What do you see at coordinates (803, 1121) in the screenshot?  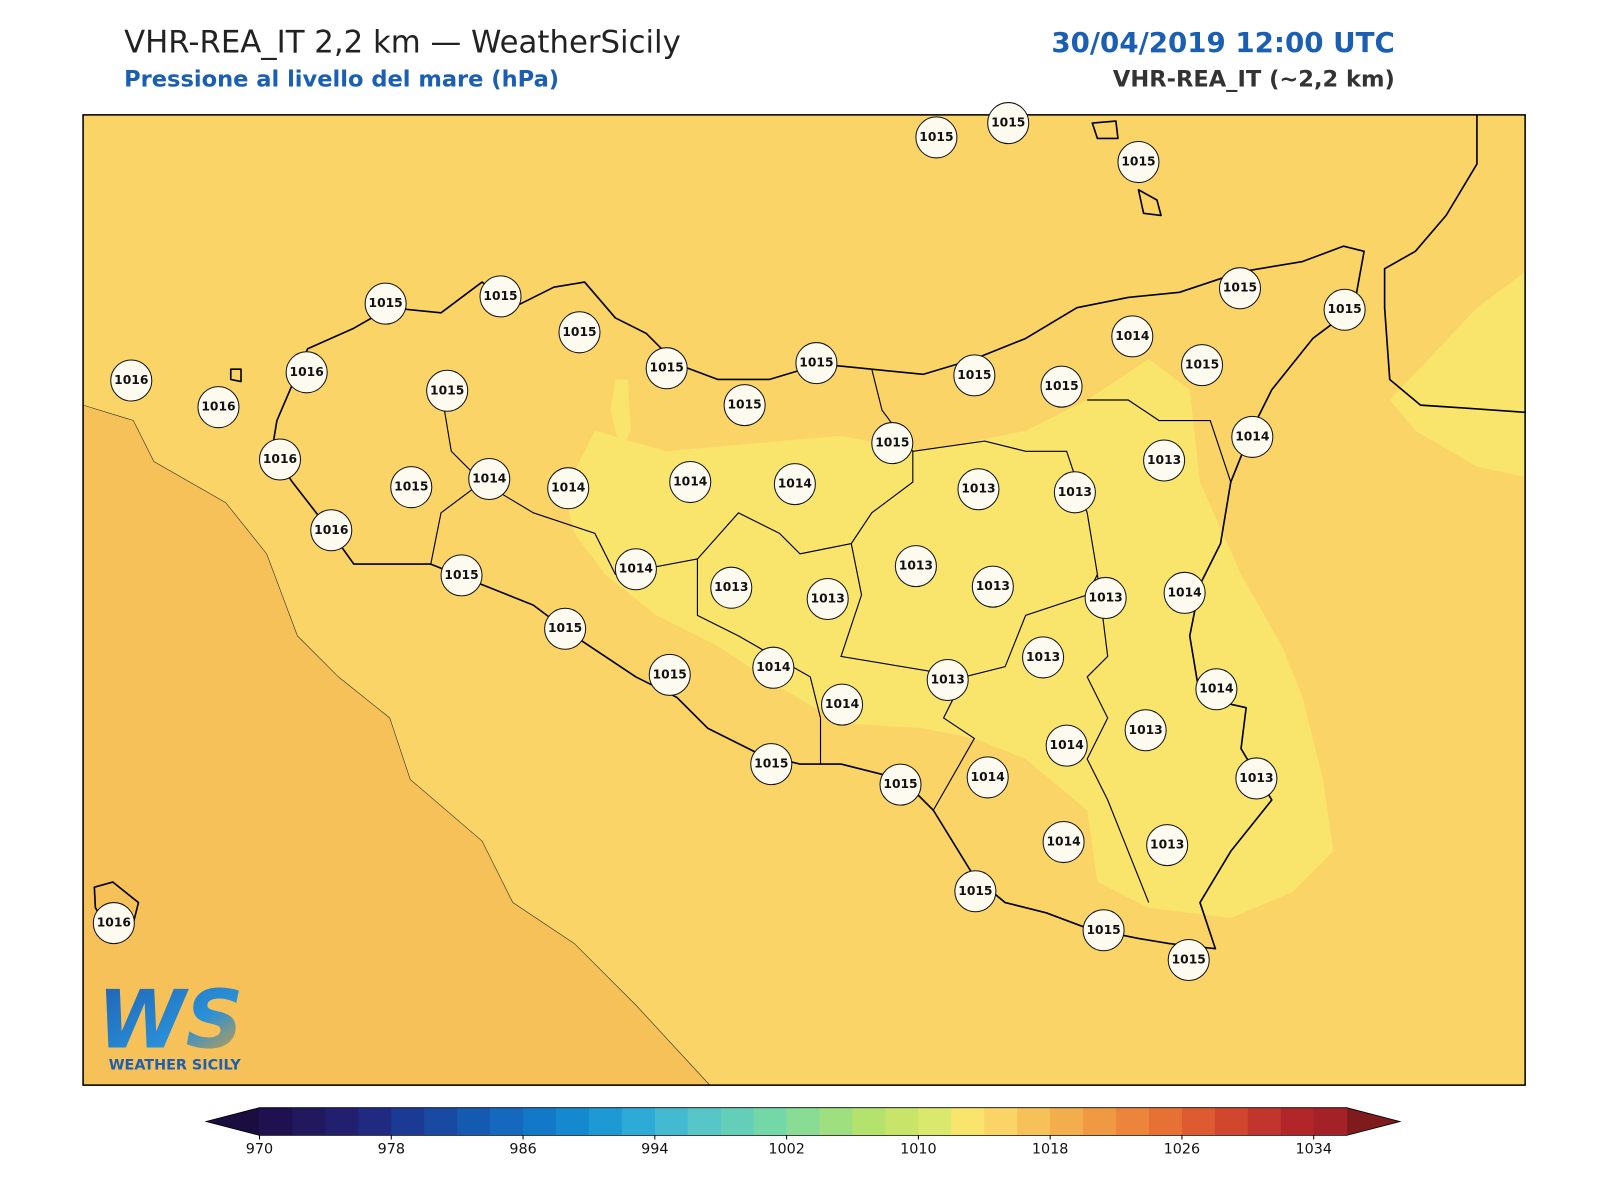 I see `colorbar-outline` at bounding box center [803, 1121].